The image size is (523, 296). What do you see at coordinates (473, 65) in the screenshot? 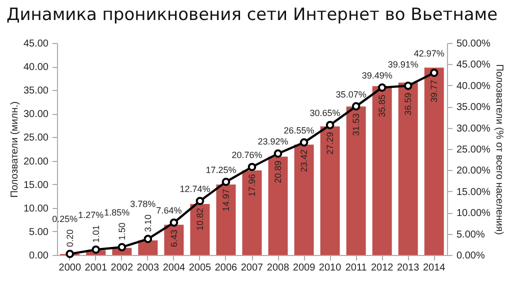
I see `y2-tick-label: 45.00%` at bounding box center [473, 65].